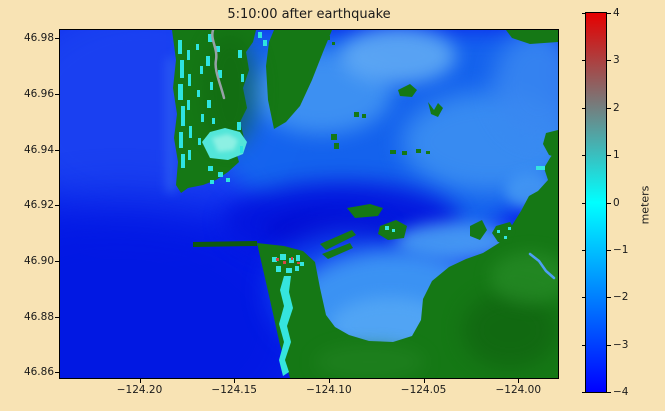  What do you see at coordinates (621, 344) in the screenshot?
I see `colorbar-tick-label: −3` at bounding box center [621, 344].